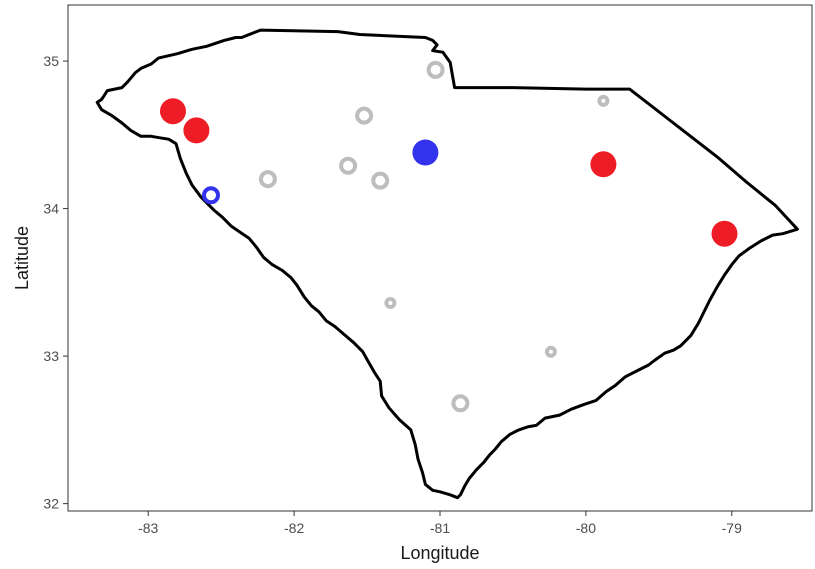 Image resolution: width=815 pixels, height=569 pixels. Describe the element at coordinates (294, 528) in the screenshot. I see `x-tick-label: -82` at that location.